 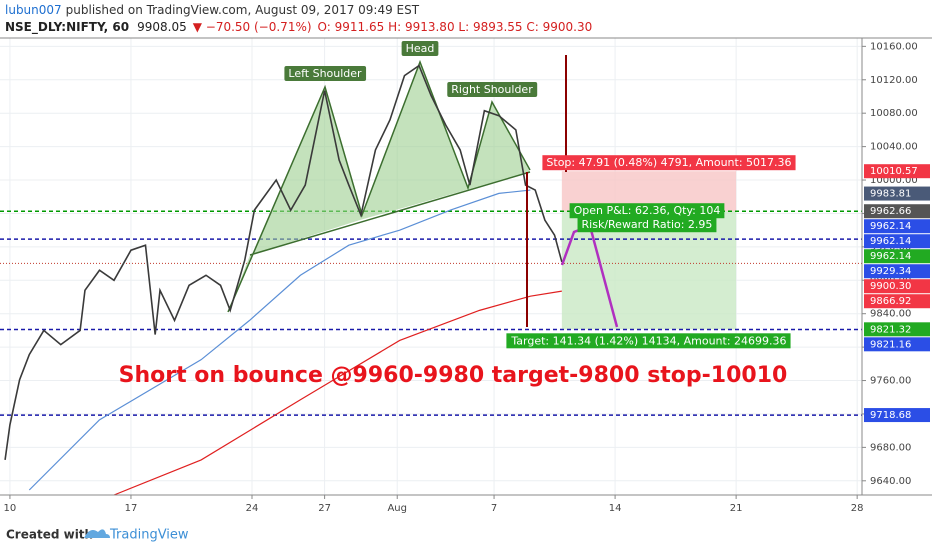 I want to click on pattern-drawing, so click(x=379, y=186).